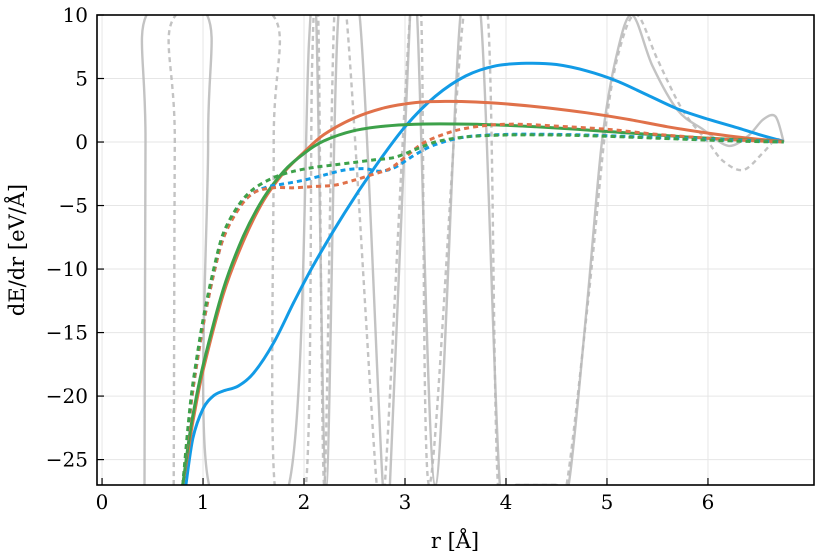 This screenshot has width=830, height=554. What do you see at coordinates (16, 250) in the screenshot?
I see `y-axis-label: dE/dr [eV/Å]` at bounding box center [16, 250].